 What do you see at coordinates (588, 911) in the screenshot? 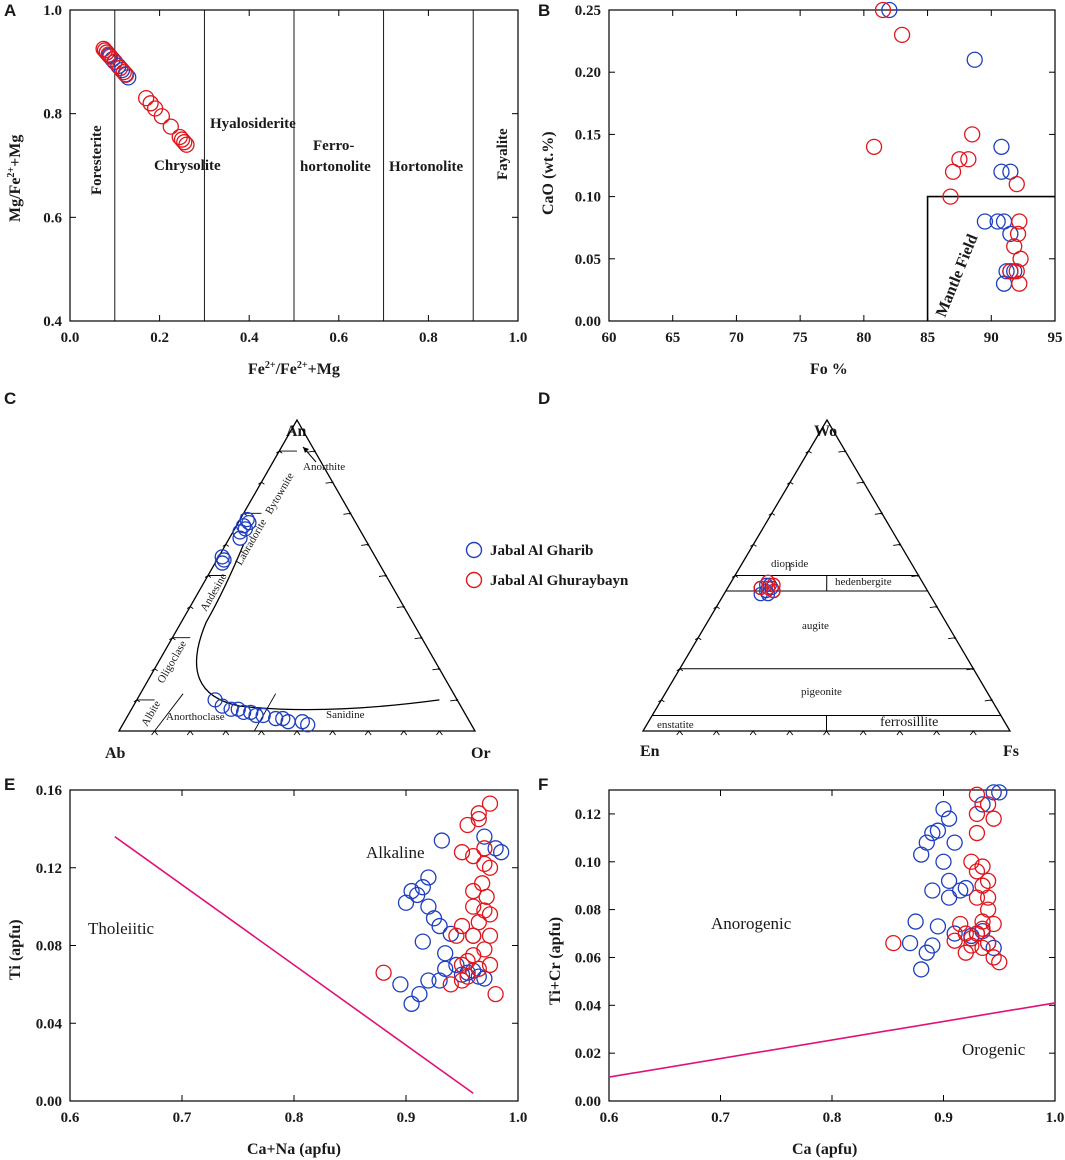
I see `y-tick-label: 0.08` at bounding box center [588, 911].